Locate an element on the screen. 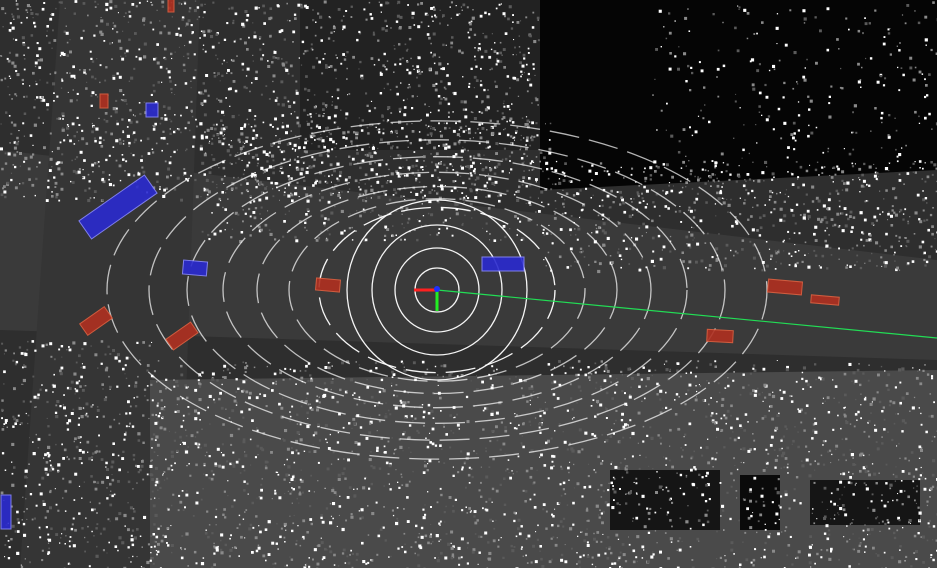  building-block-ne is located at coordinates (738, 95).